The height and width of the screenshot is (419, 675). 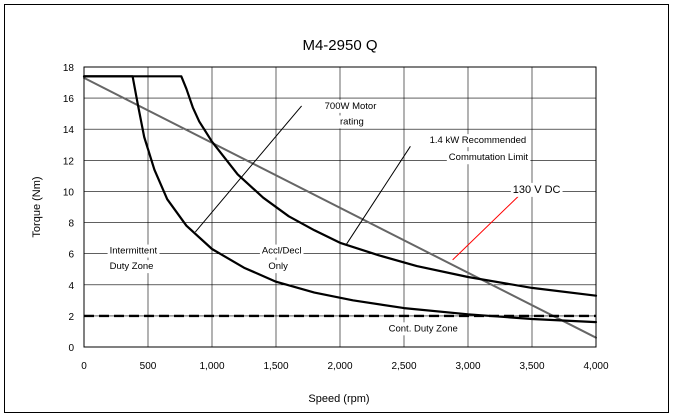 I want to click on y-tick-label: 8, so click(x=71, y=224).